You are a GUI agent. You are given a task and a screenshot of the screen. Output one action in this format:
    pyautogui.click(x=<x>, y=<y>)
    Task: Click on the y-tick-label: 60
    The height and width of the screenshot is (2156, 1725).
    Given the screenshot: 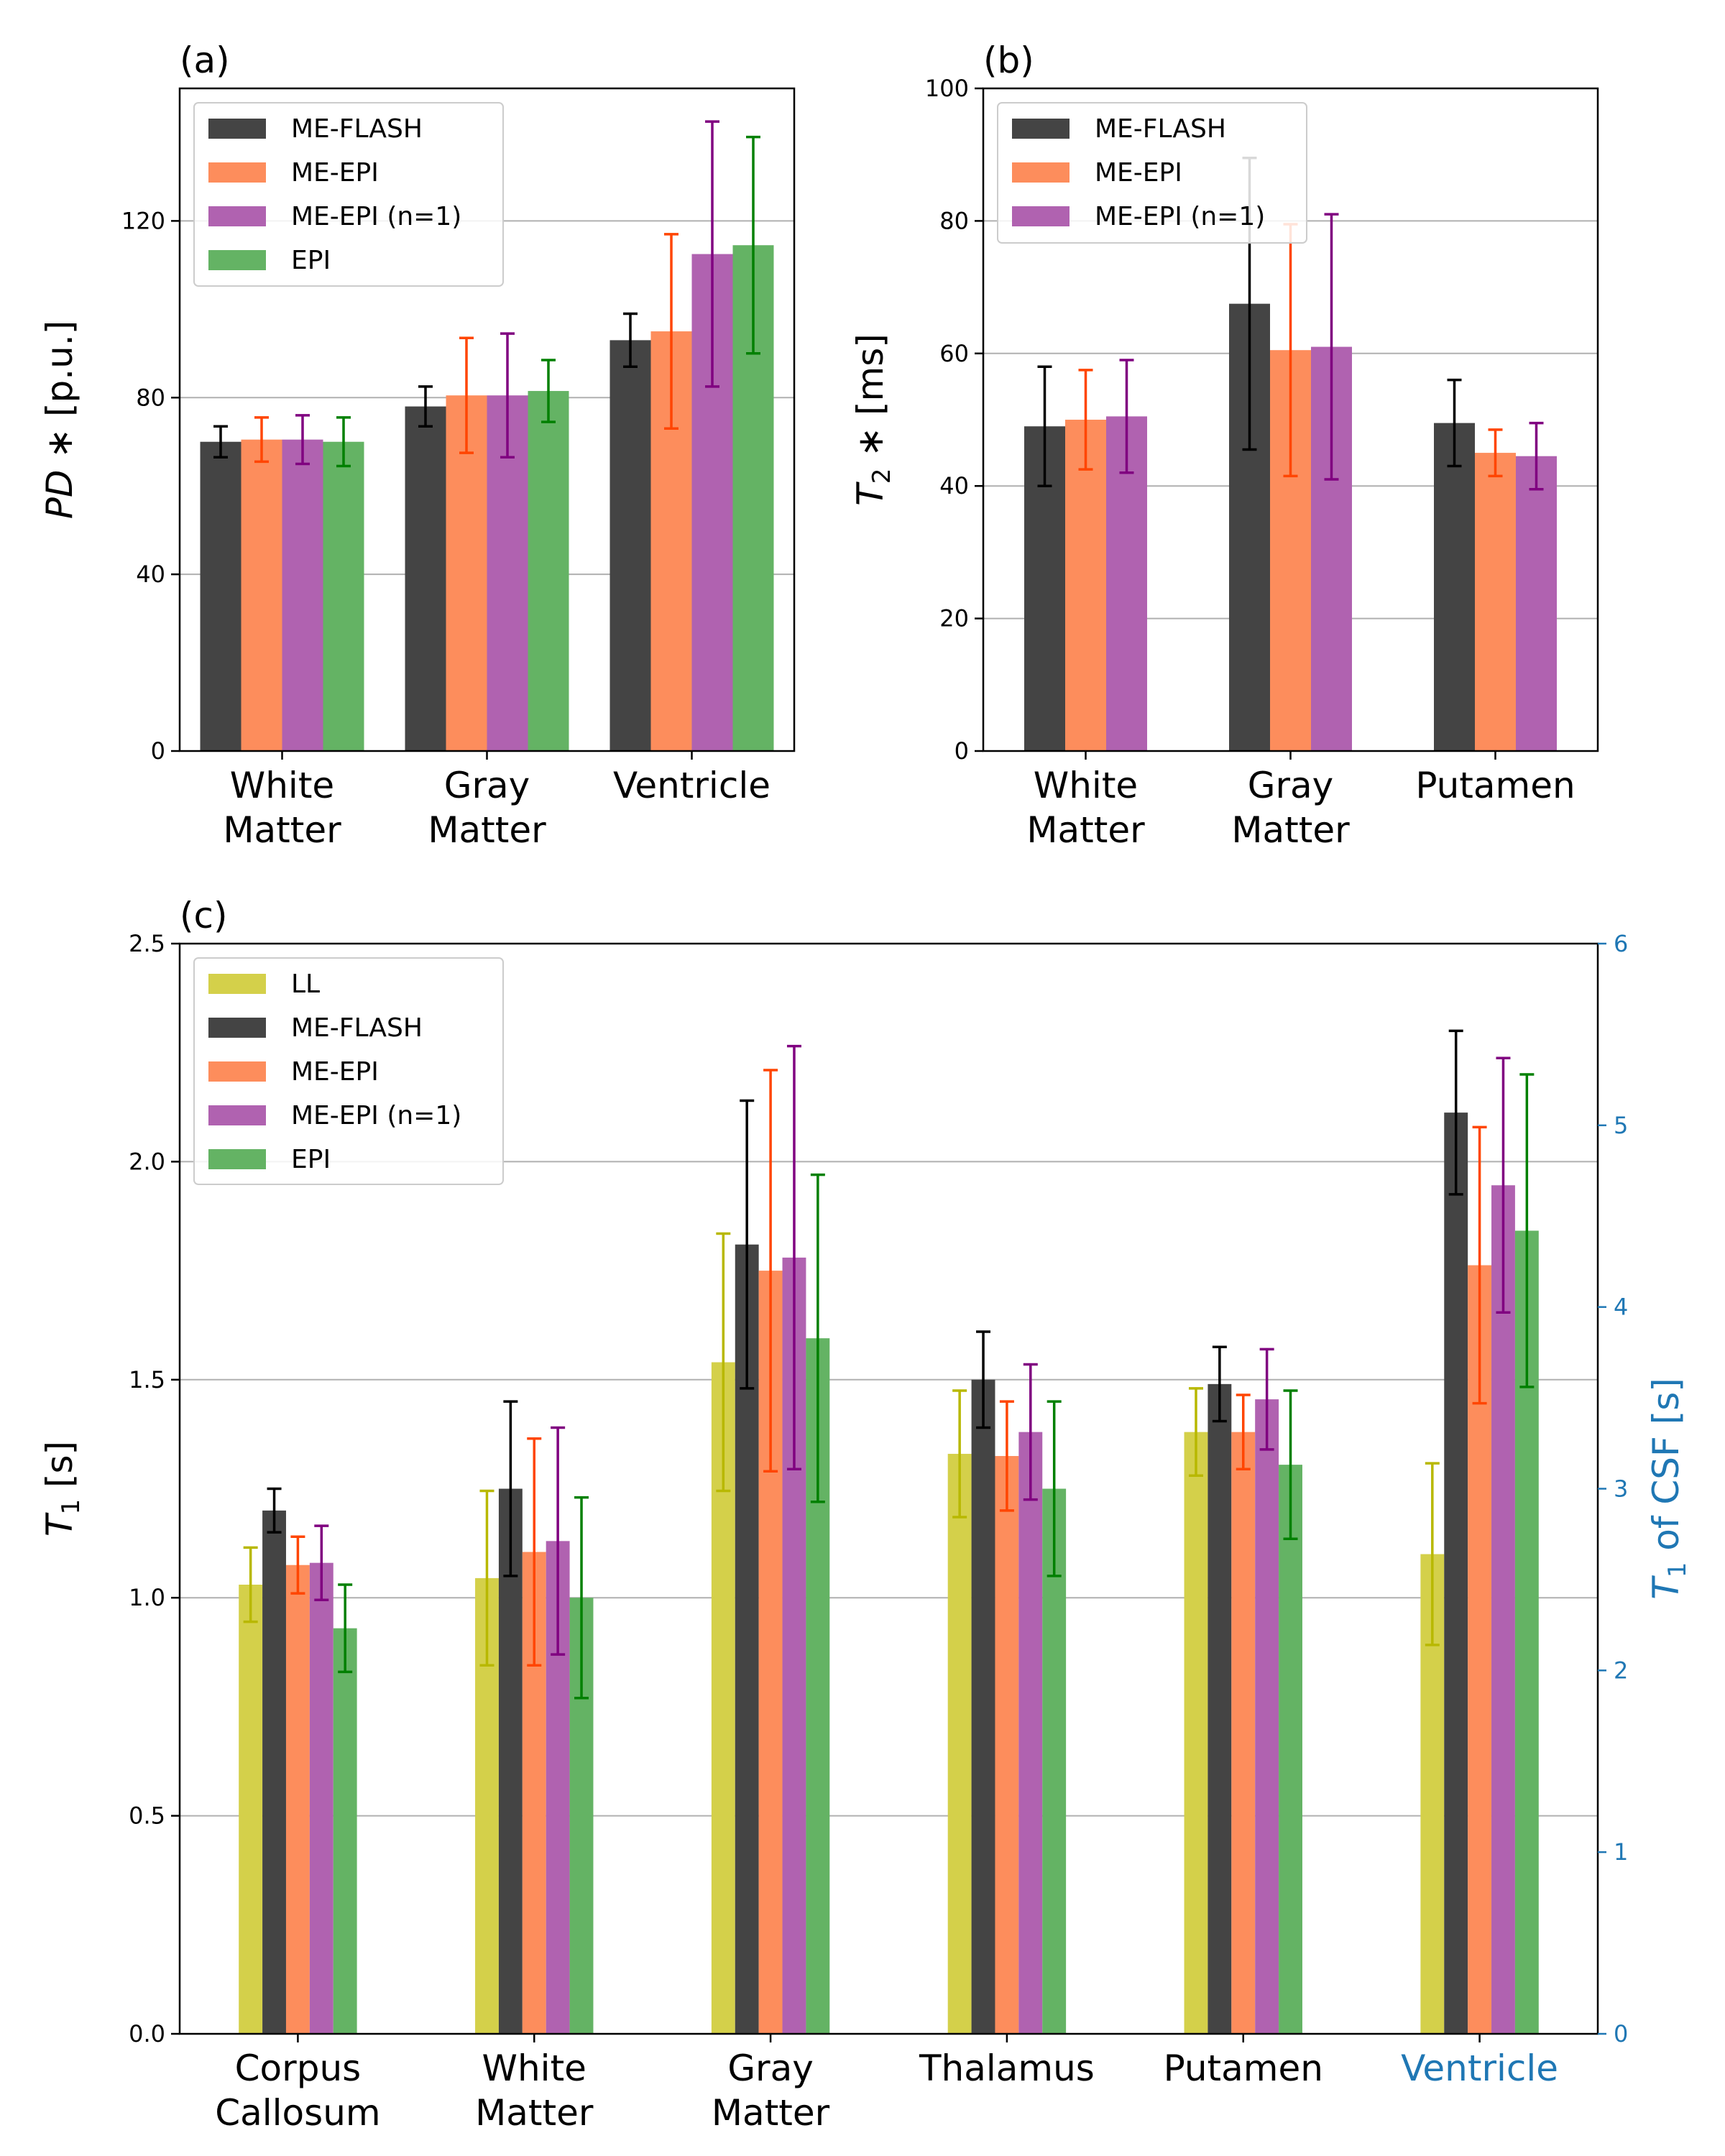 What is the action you would take?
    pyautogui.click(x=954, y=353)
    